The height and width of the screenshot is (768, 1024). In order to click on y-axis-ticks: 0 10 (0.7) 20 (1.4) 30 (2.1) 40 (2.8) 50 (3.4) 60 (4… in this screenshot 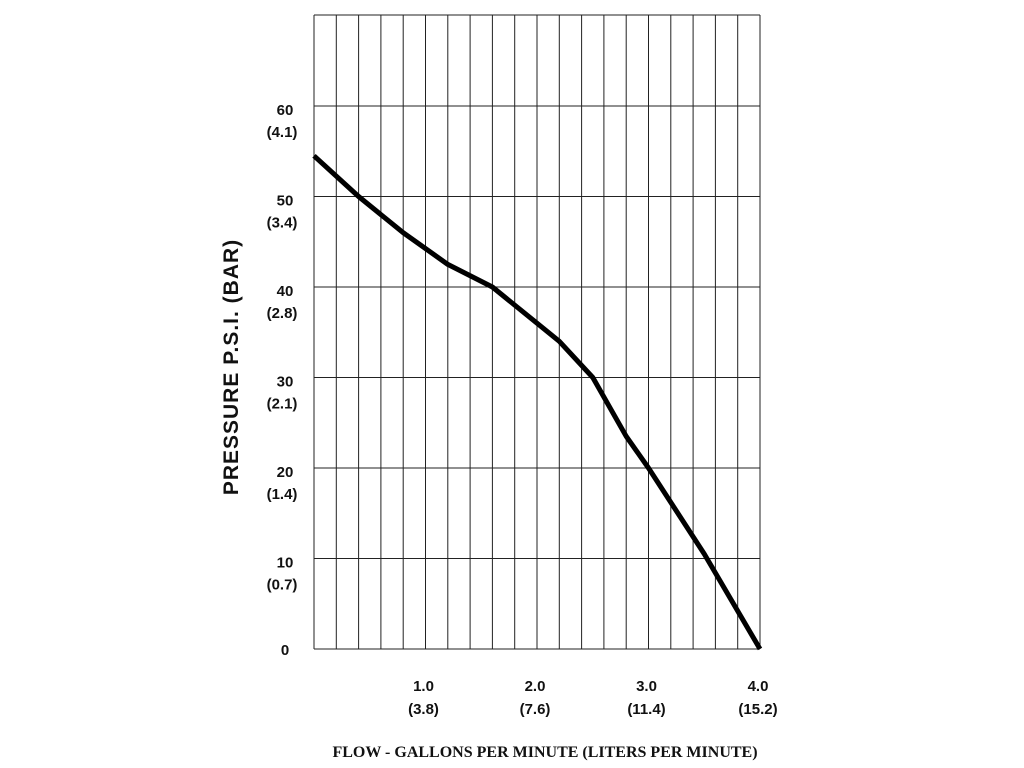, I will do `click(282, 380)`.